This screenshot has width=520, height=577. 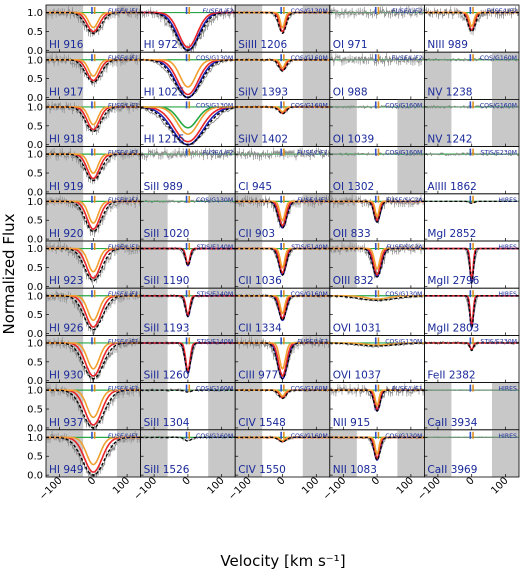 What do you see at coordinates (353, 187) in the screenshot?
I see `ion-label: OI 1302` at bounding box center [353, 187].